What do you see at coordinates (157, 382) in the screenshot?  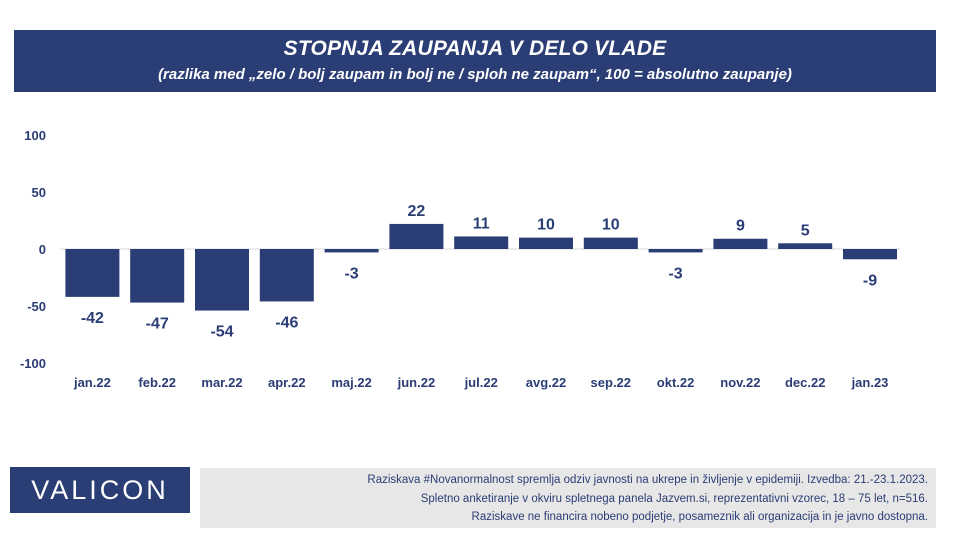 I see `x-tick-label: feb.22` at bounding box center [157, 382].